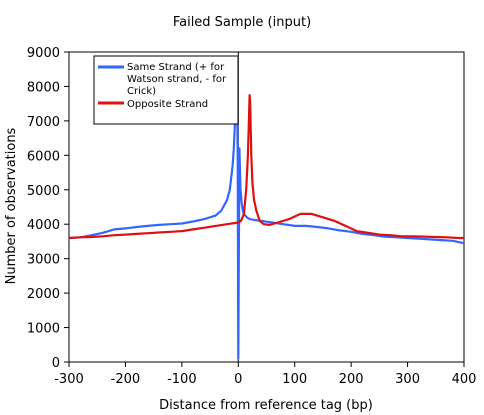  Describe the element at coordinates (56, 363) in the screenshot. I see `y-tick-label: 0` at that location.